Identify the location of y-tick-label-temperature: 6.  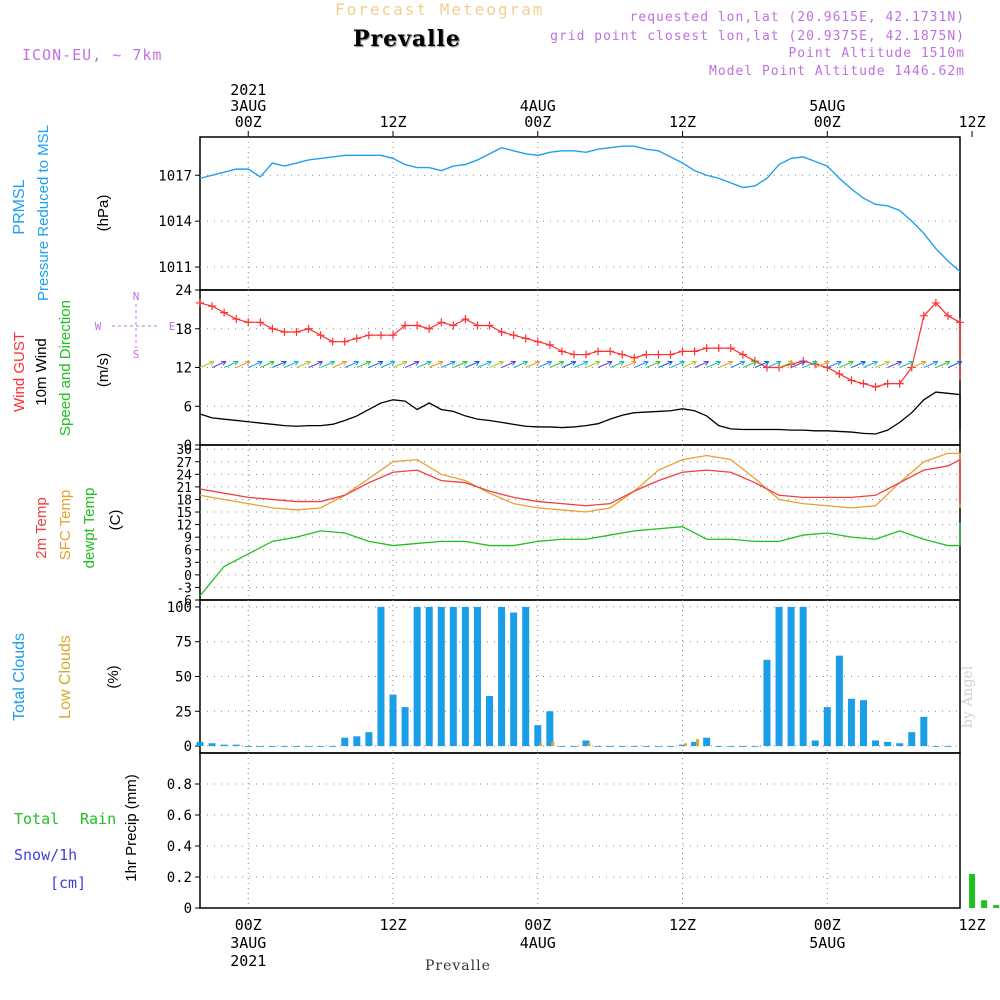
(188, 551).